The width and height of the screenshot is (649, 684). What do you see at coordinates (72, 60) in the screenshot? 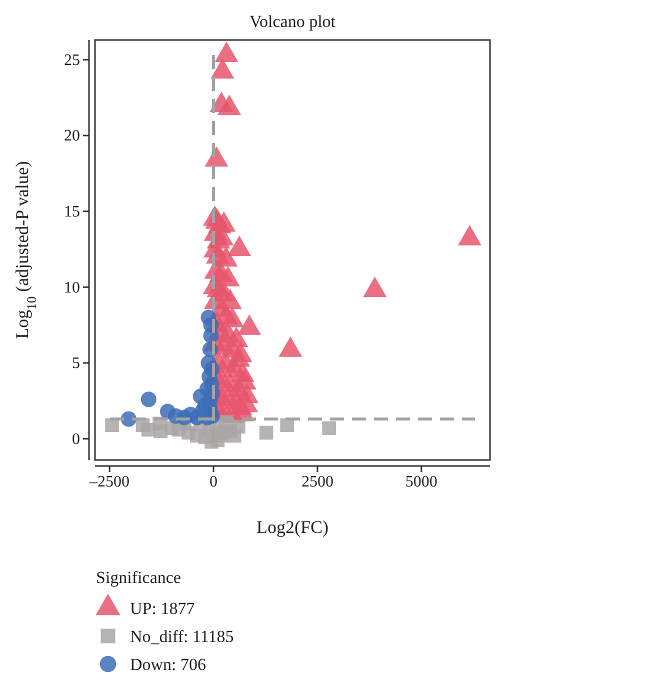
I see `y-tick-label: 25` at bounding box center [72, 60].